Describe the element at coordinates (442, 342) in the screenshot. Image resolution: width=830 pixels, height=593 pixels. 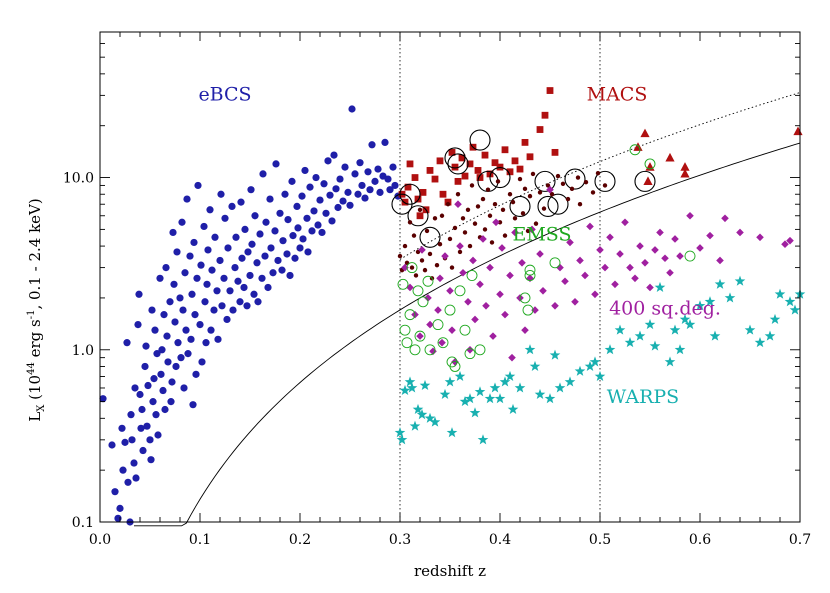
I see `point-400-sq-deg--5-10` at that location.